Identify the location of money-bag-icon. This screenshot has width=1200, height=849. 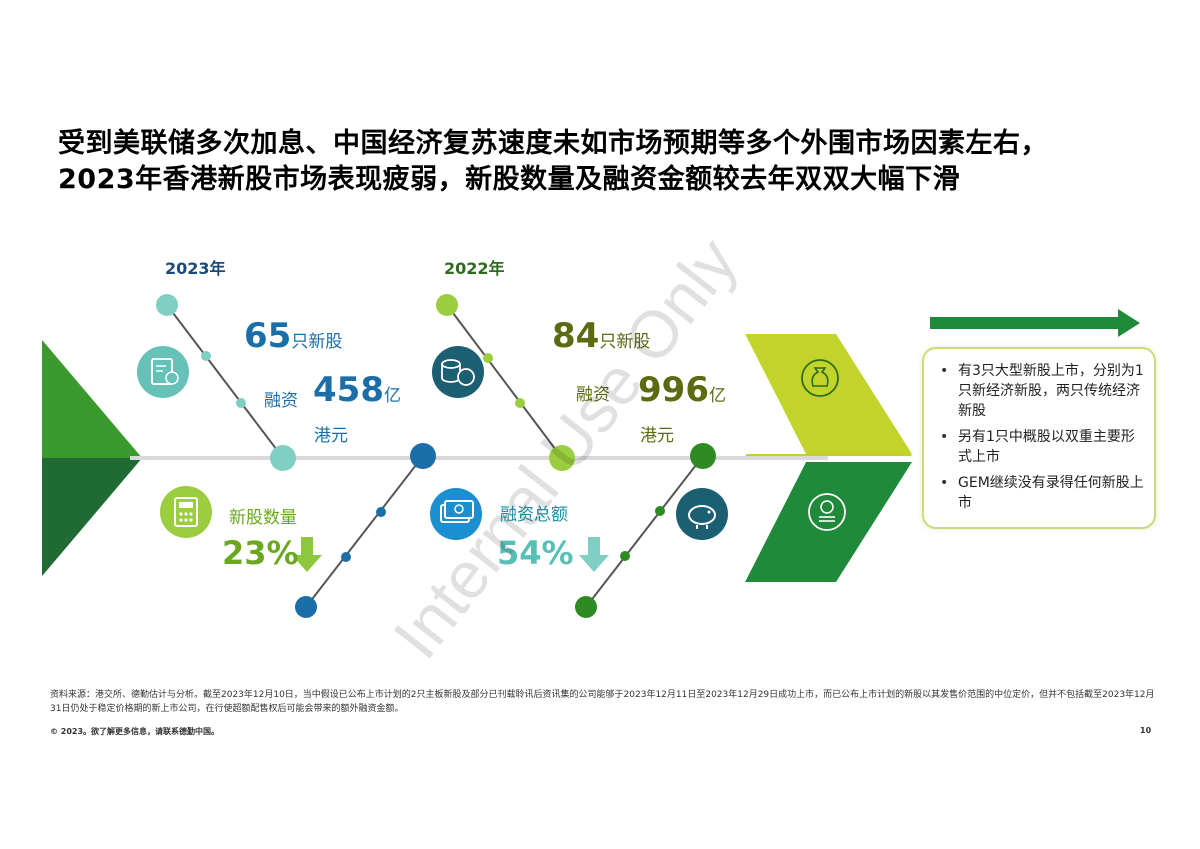
(820, 378).